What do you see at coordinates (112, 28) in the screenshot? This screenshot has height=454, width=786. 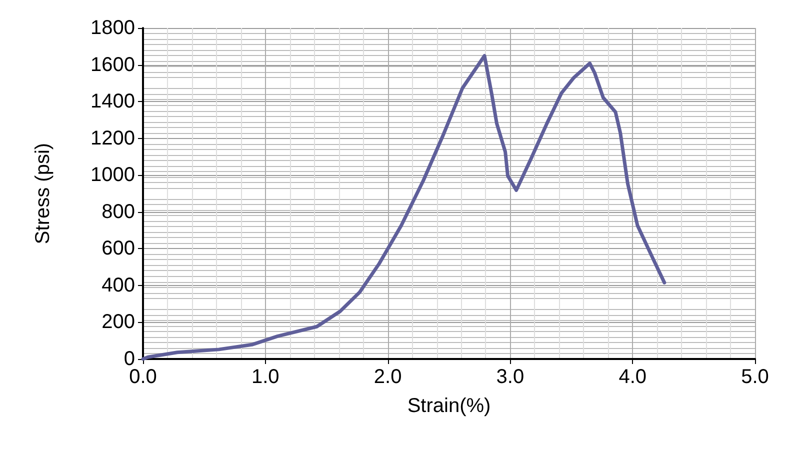 I see `y-tick-label: 1800` at bounding box center [112, 28].